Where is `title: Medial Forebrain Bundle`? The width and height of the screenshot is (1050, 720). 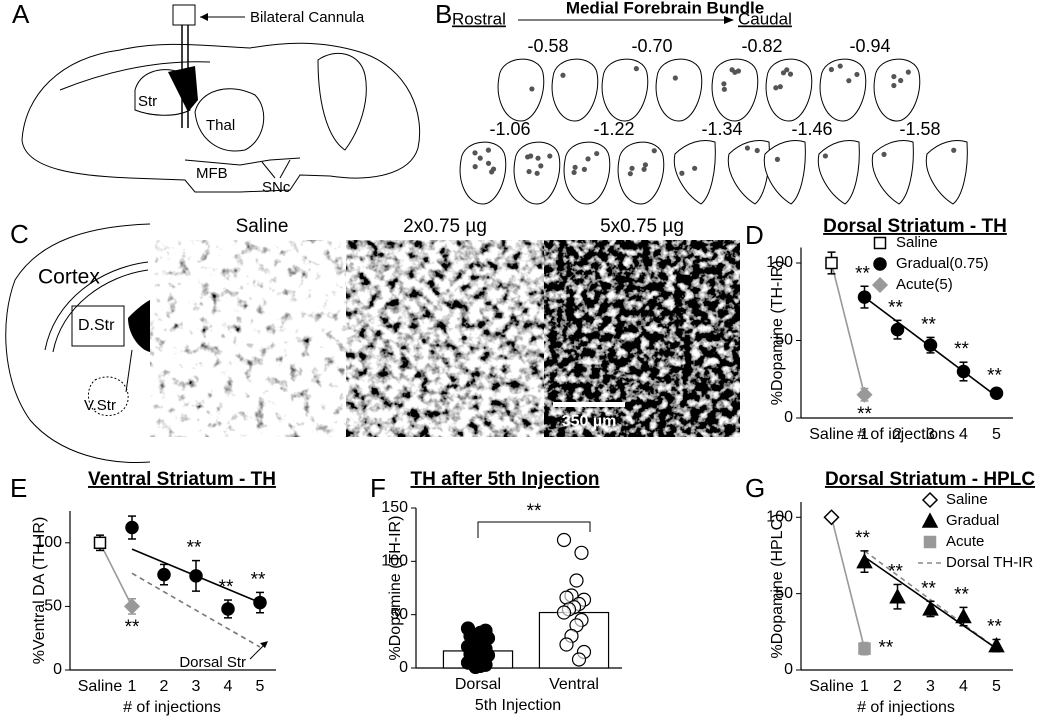 title: Medial Forebrain Bundle is located at coordinates (665, 8).